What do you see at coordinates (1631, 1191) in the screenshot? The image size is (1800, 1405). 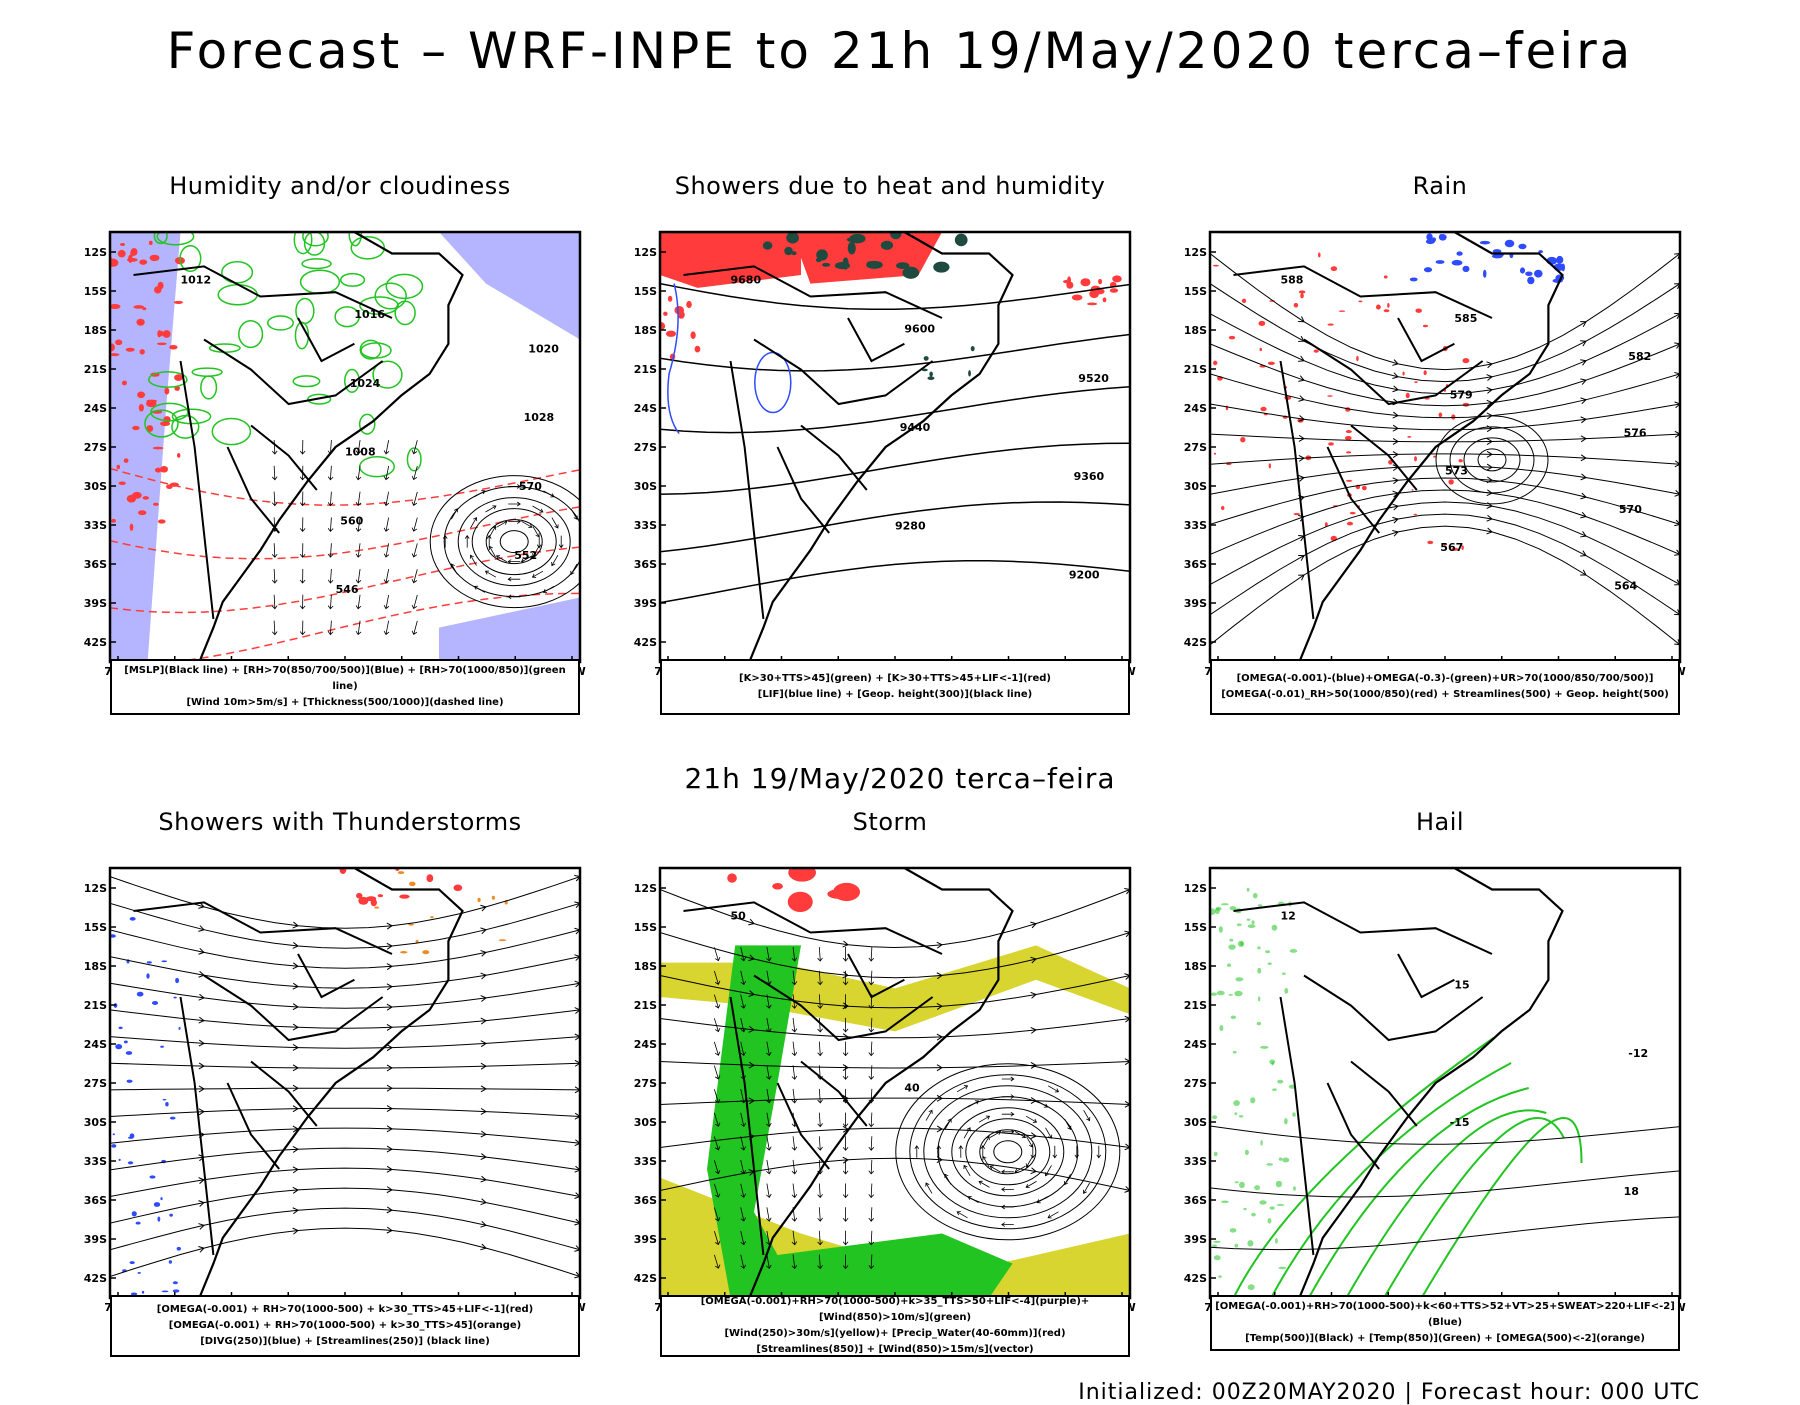 I see `contour-label: 18` at bounding box center [1631, 1191].